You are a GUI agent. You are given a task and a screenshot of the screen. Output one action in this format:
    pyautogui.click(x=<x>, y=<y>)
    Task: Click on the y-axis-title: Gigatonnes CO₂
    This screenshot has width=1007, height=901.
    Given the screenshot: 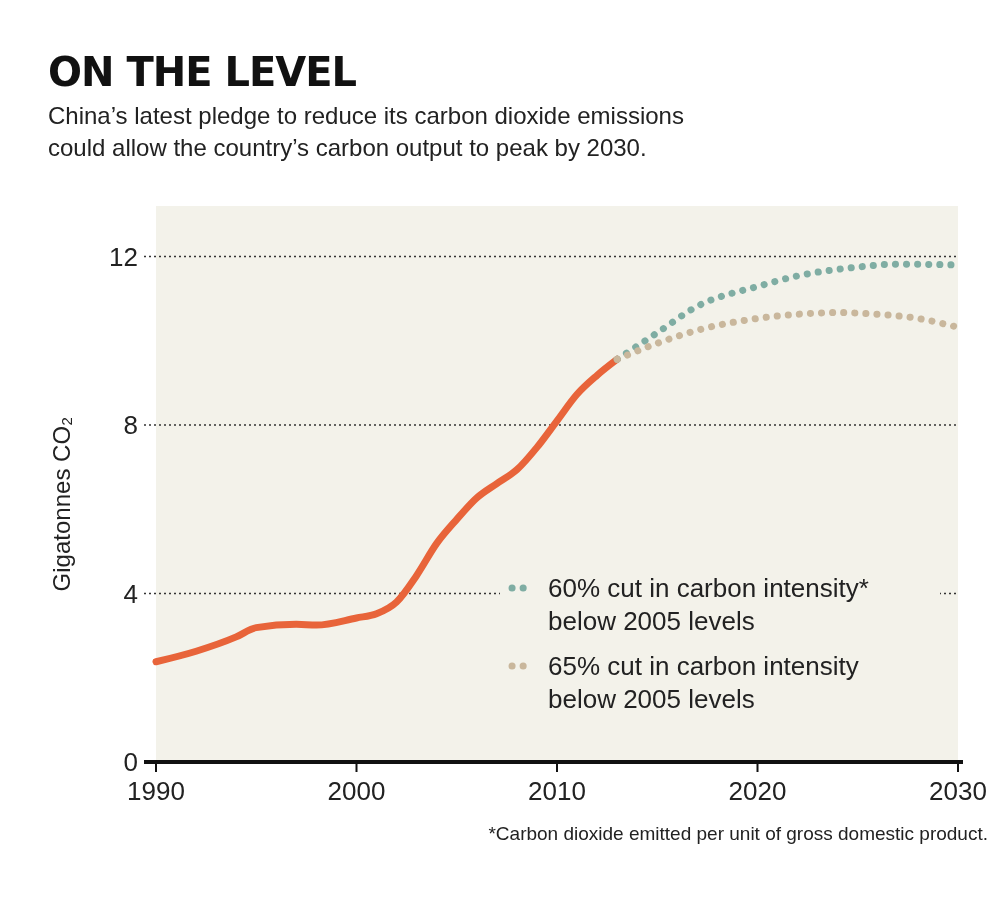 What is the action you would take?
    pyautogui.click(x=61, y=504)
    